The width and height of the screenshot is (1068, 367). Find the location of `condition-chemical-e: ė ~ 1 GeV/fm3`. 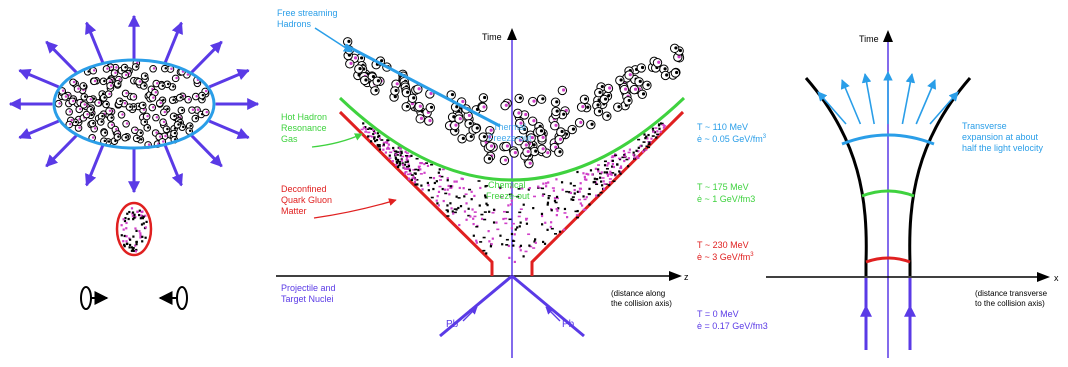

condition-chemical-e: ė ~ 1 GeV/fm3 is located at coordinates (726, 199).